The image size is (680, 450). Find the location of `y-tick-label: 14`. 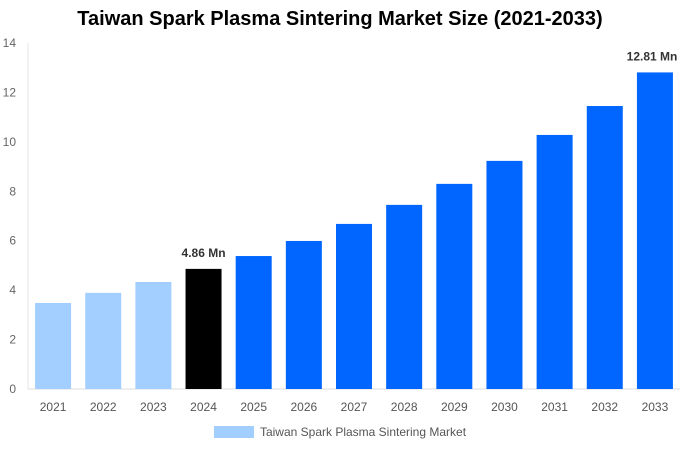

y-tick-label: 14 is located at coordinates (10, 43).